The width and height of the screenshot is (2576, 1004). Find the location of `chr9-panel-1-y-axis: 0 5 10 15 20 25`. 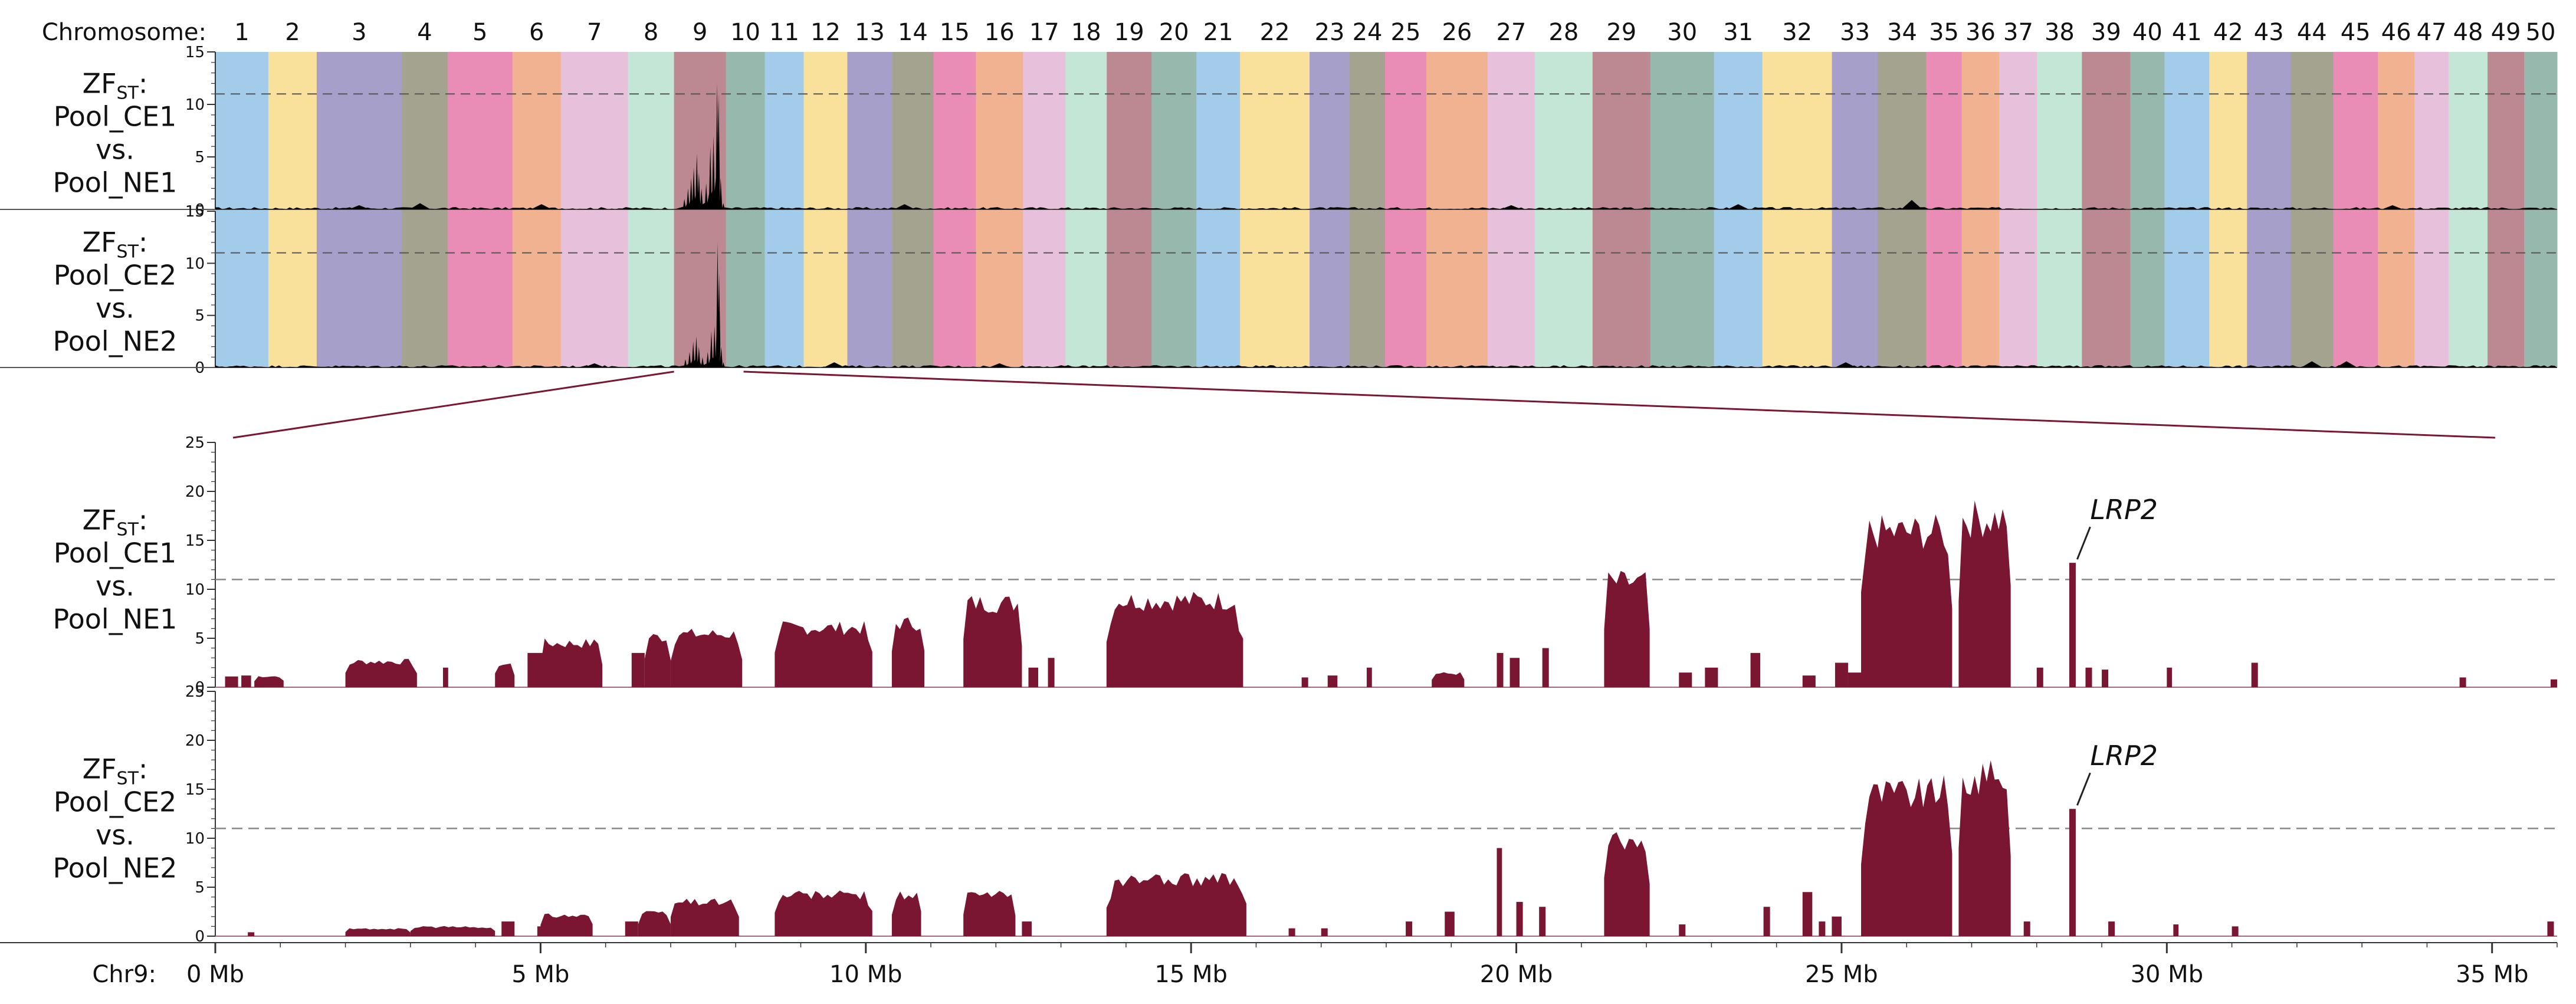

chr9-panel-1-y-axis: 0 5 10 15 20 25 is located at coordinates (200, 565).